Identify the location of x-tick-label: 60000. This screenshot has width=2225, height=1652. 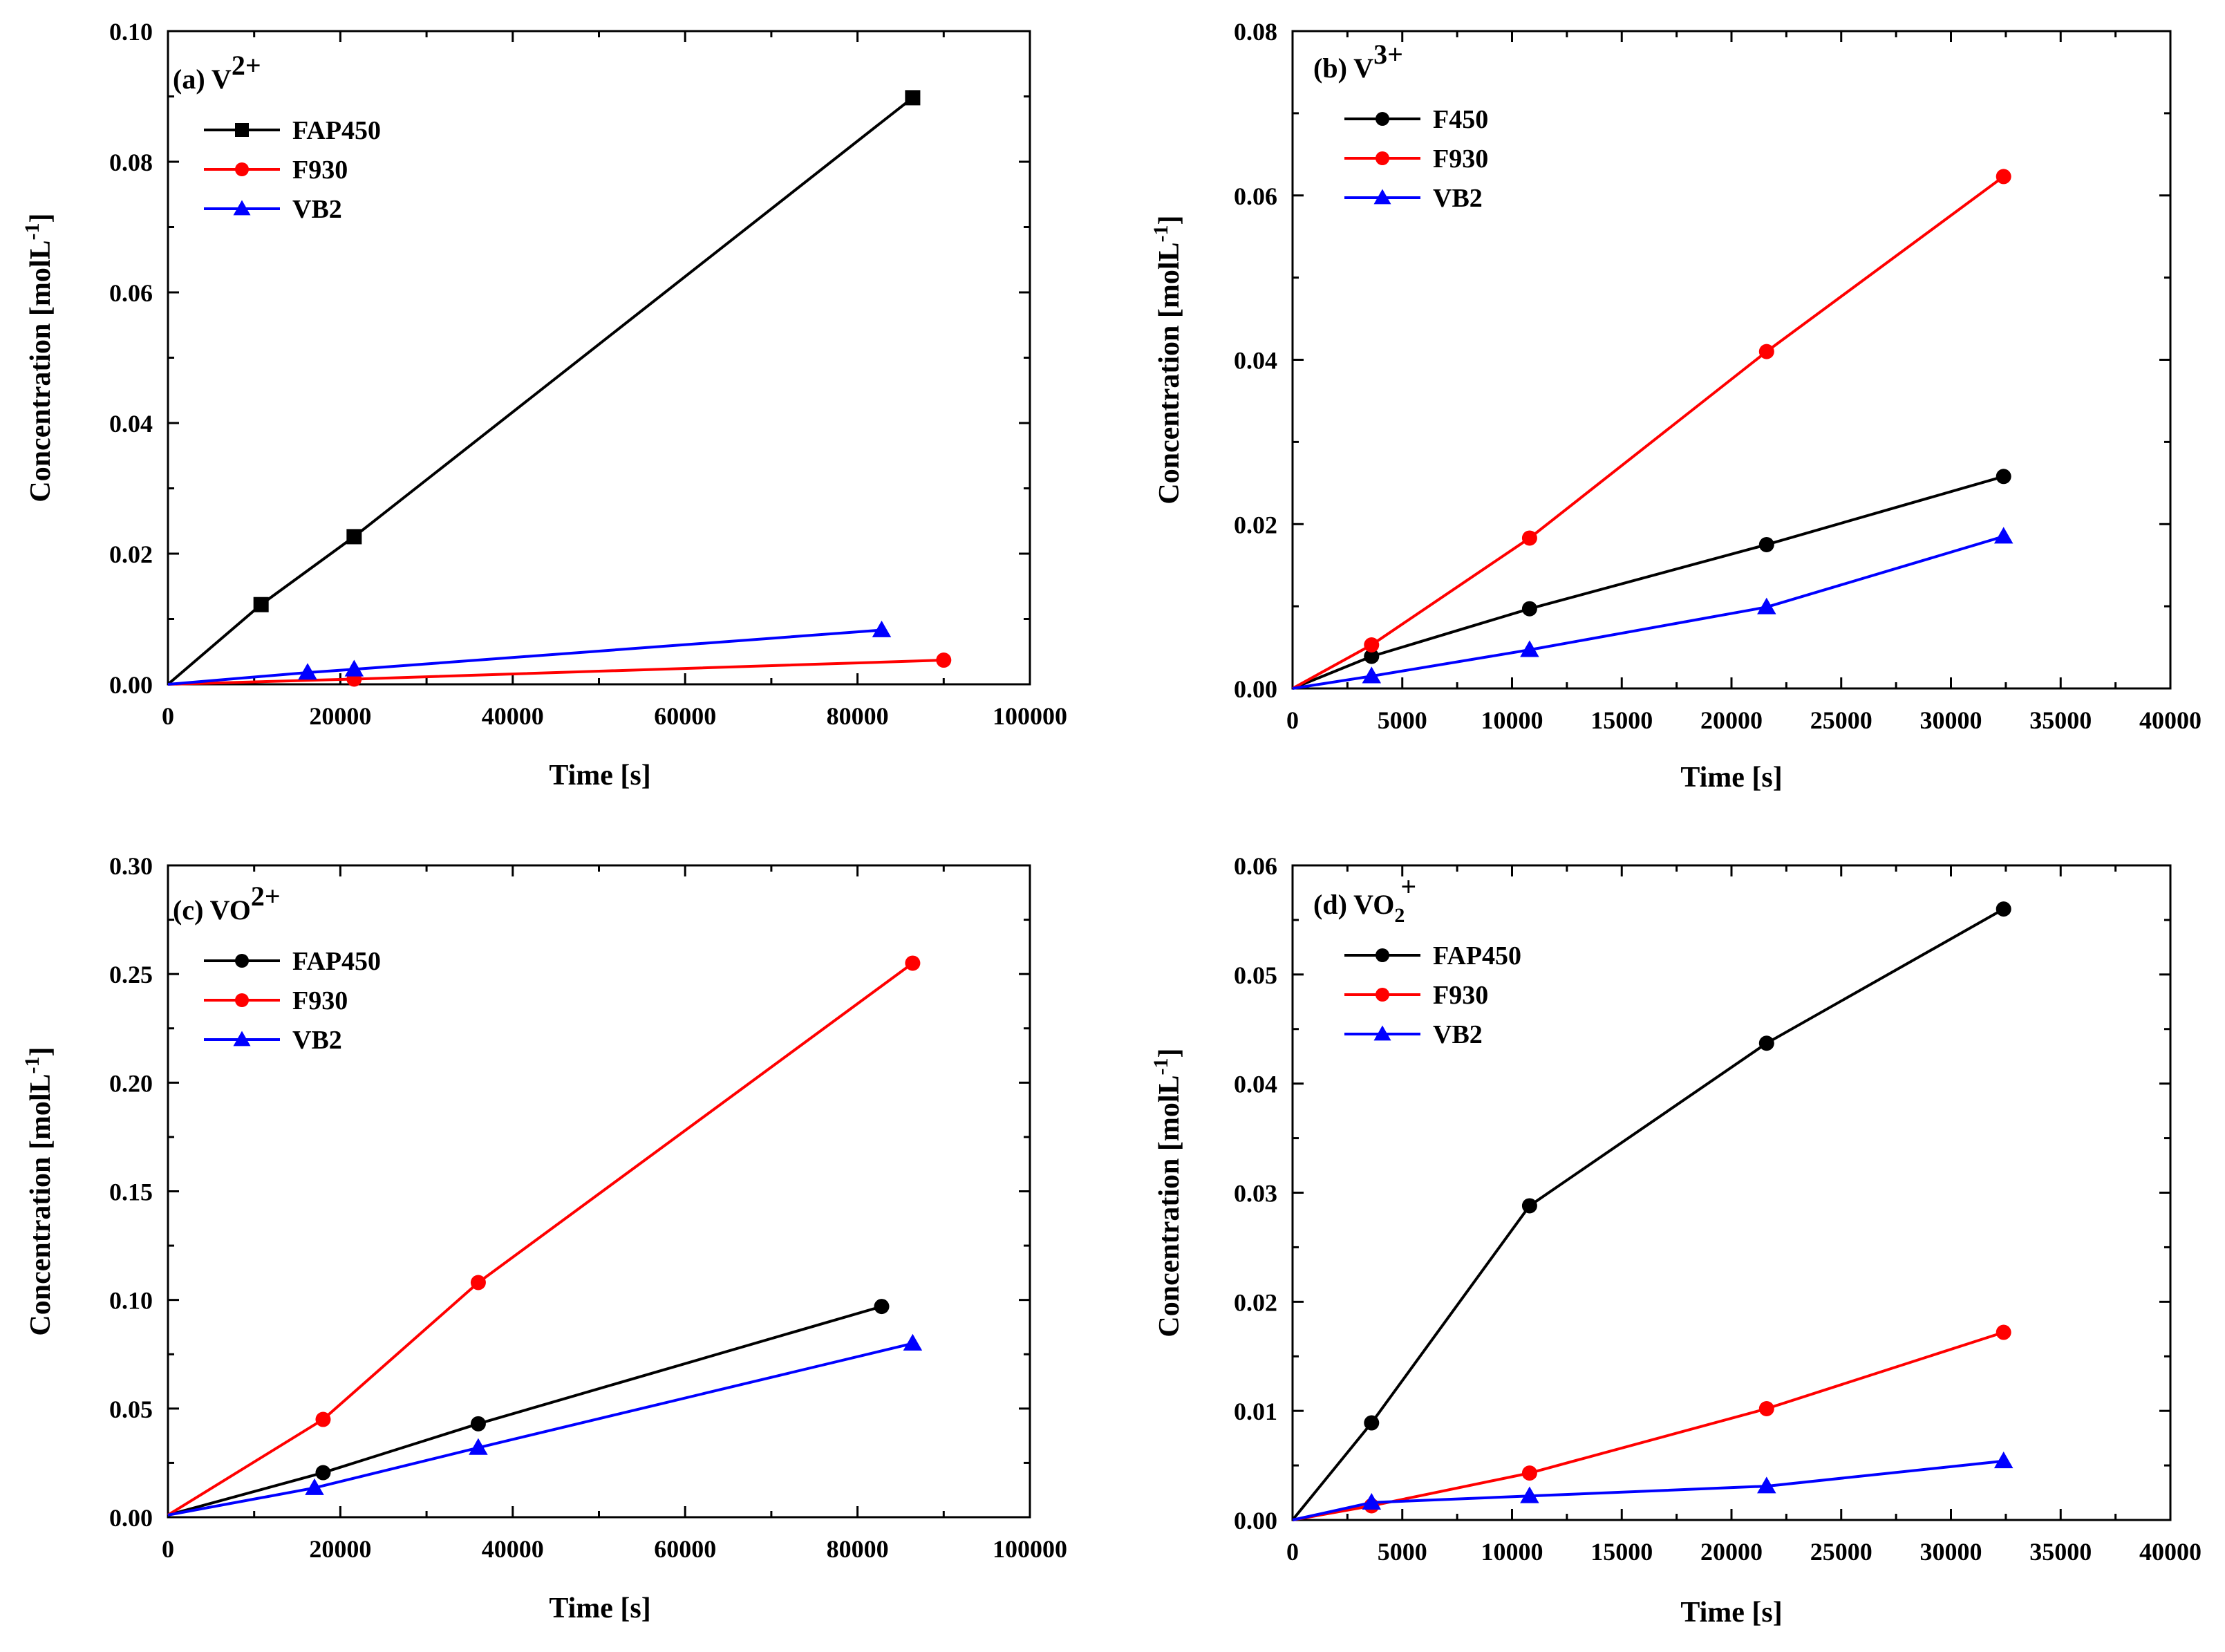
(685, 716).